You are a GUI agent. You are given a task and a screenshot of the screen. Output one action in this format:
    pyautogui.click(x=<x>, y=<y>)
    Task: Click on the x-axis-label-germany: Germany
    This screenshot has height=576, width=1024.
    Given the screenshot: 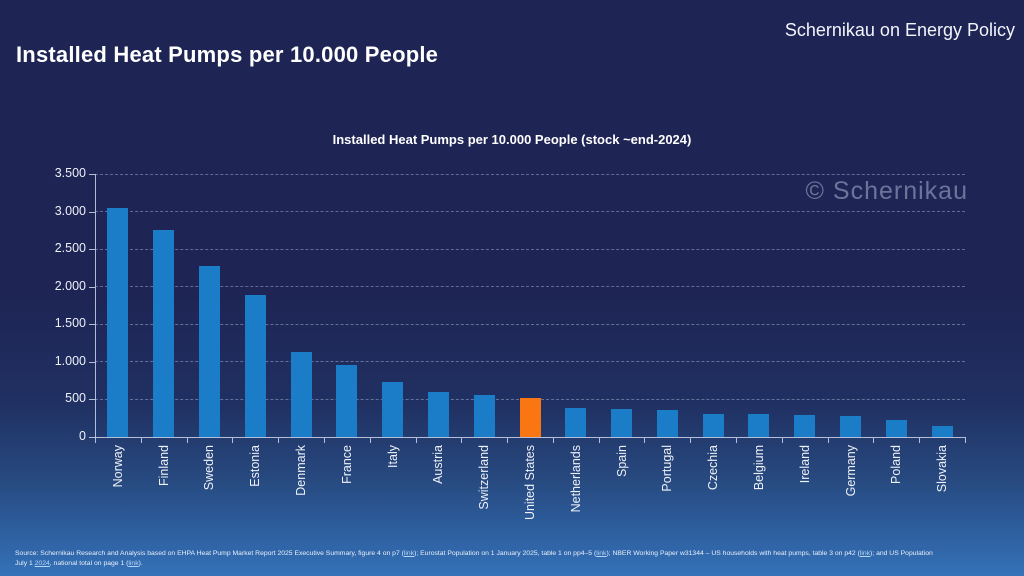 What is the action you would take?
    pyautogui.click(x=850, y=471)
    